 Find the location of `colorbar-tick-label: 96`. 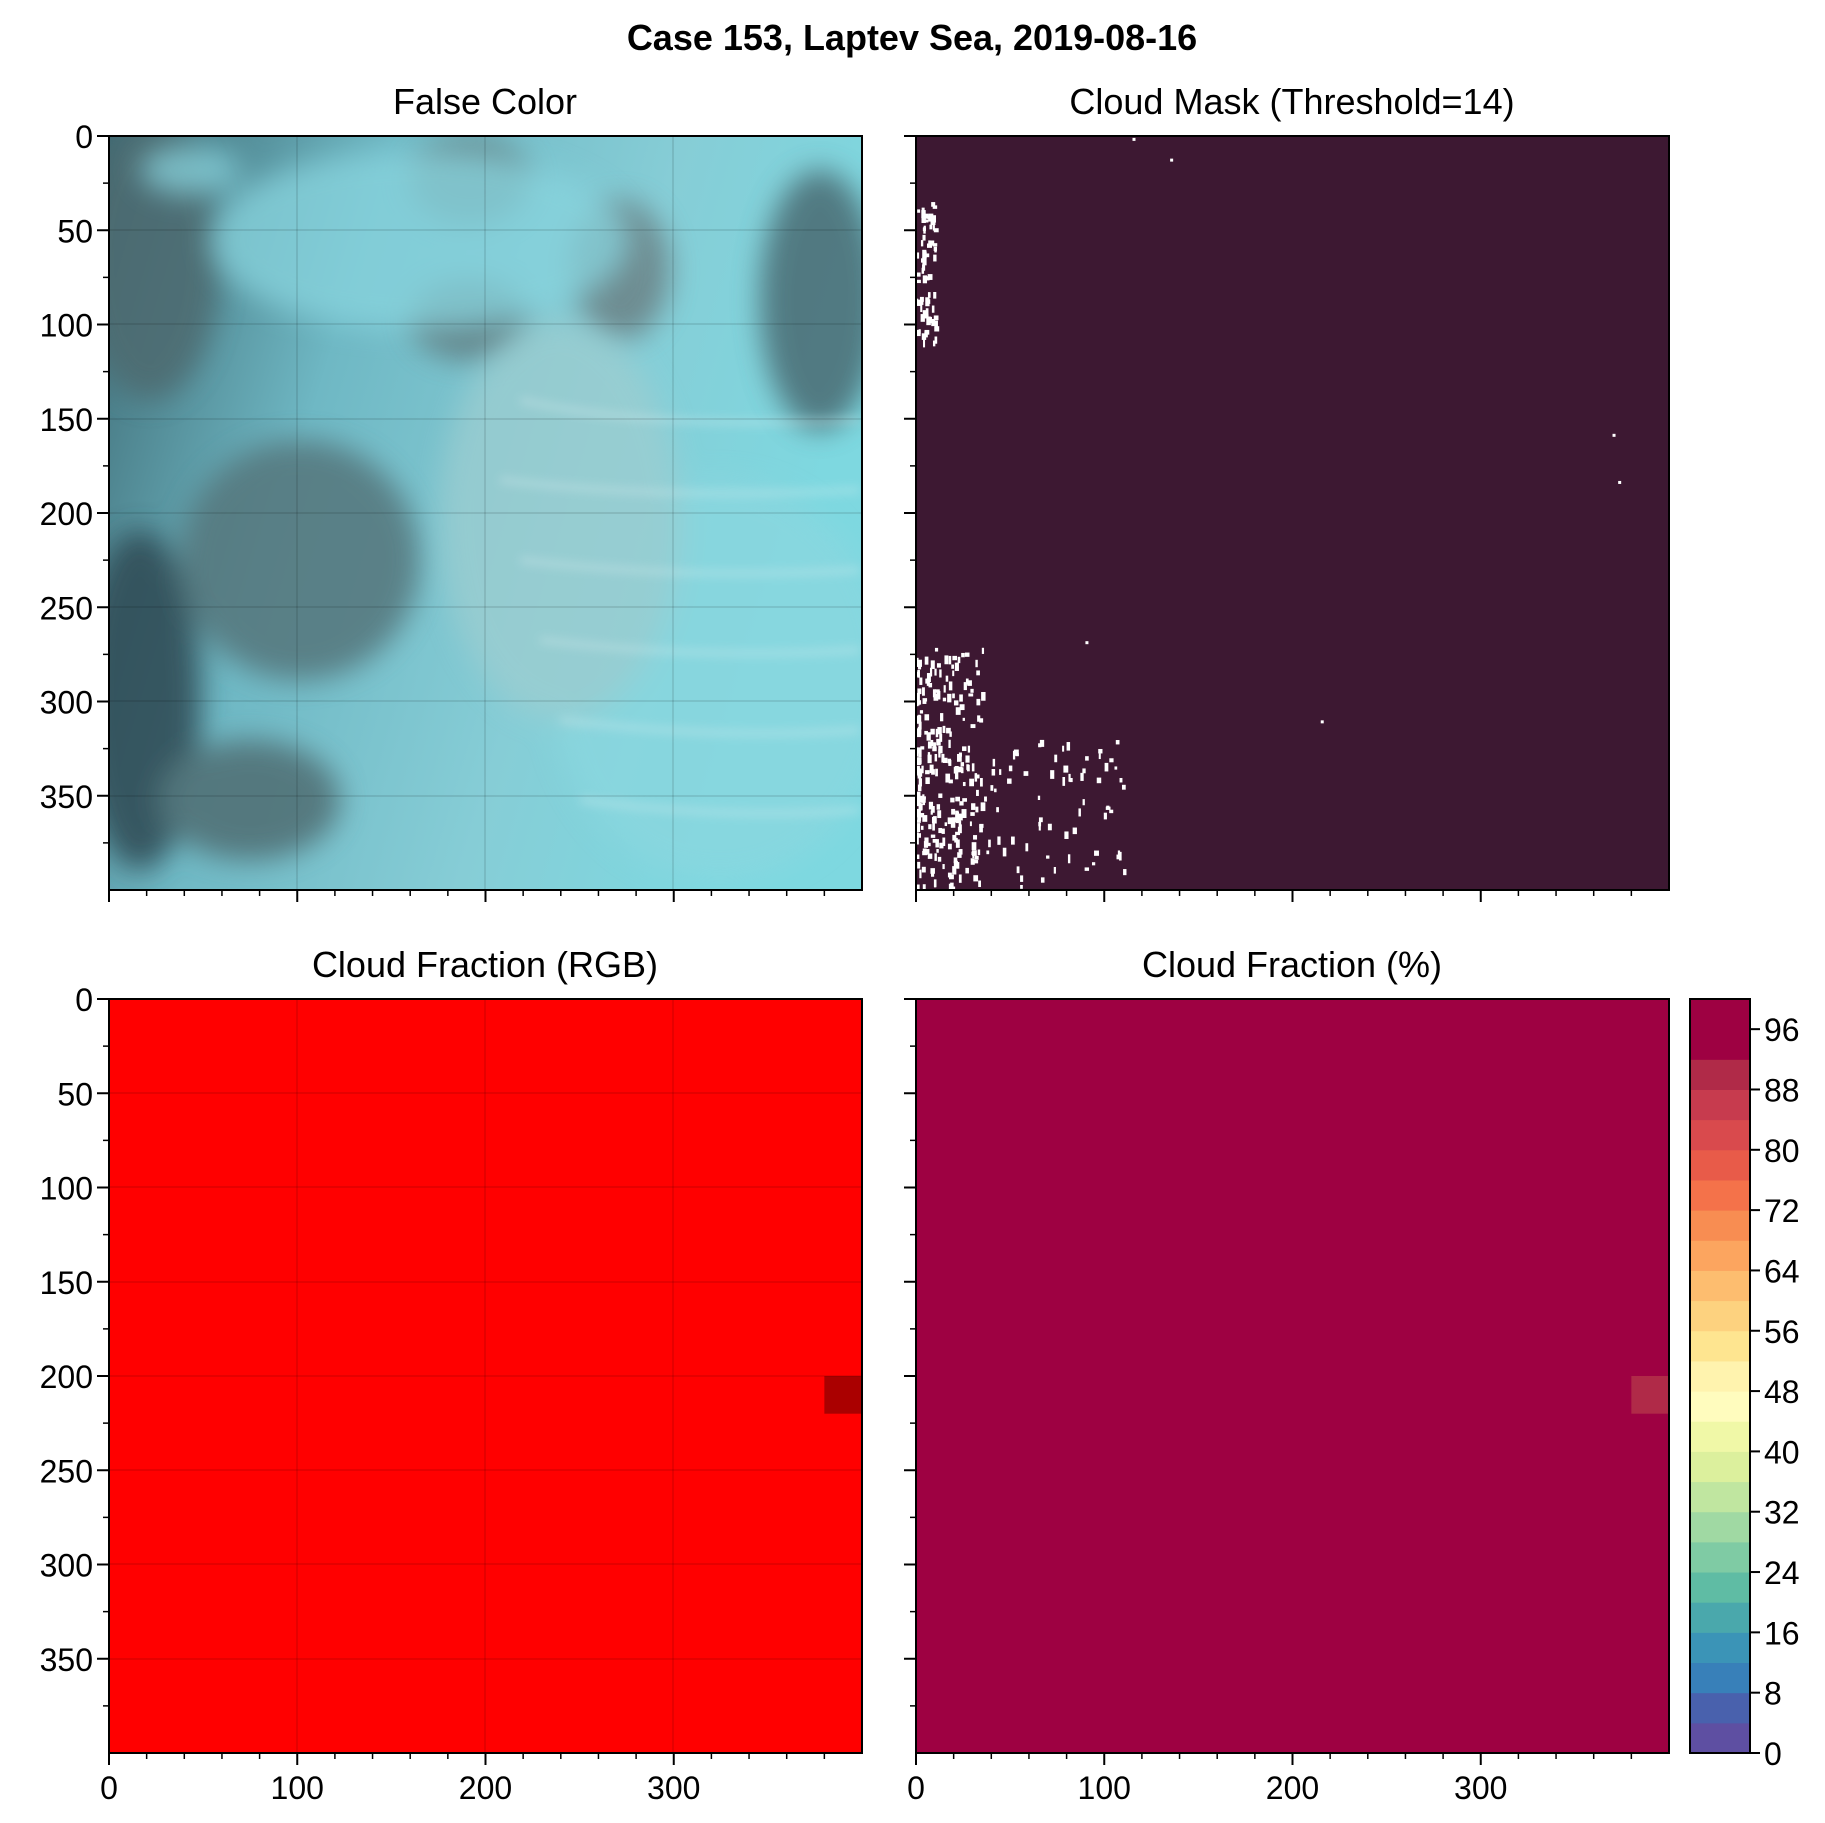

colorbar-tick-label: 96 is located at coordinates (1782, 1030).